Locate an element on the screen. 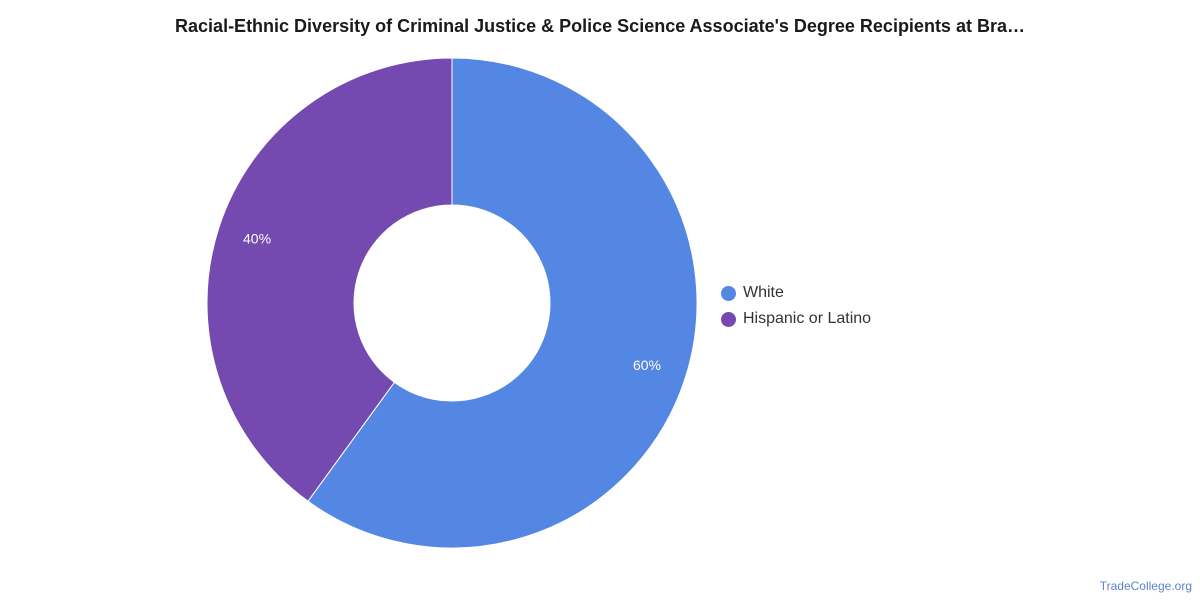  legend-label-hispanic-or-latino: Hispanic or Latino is located at coordinates (807, 318).